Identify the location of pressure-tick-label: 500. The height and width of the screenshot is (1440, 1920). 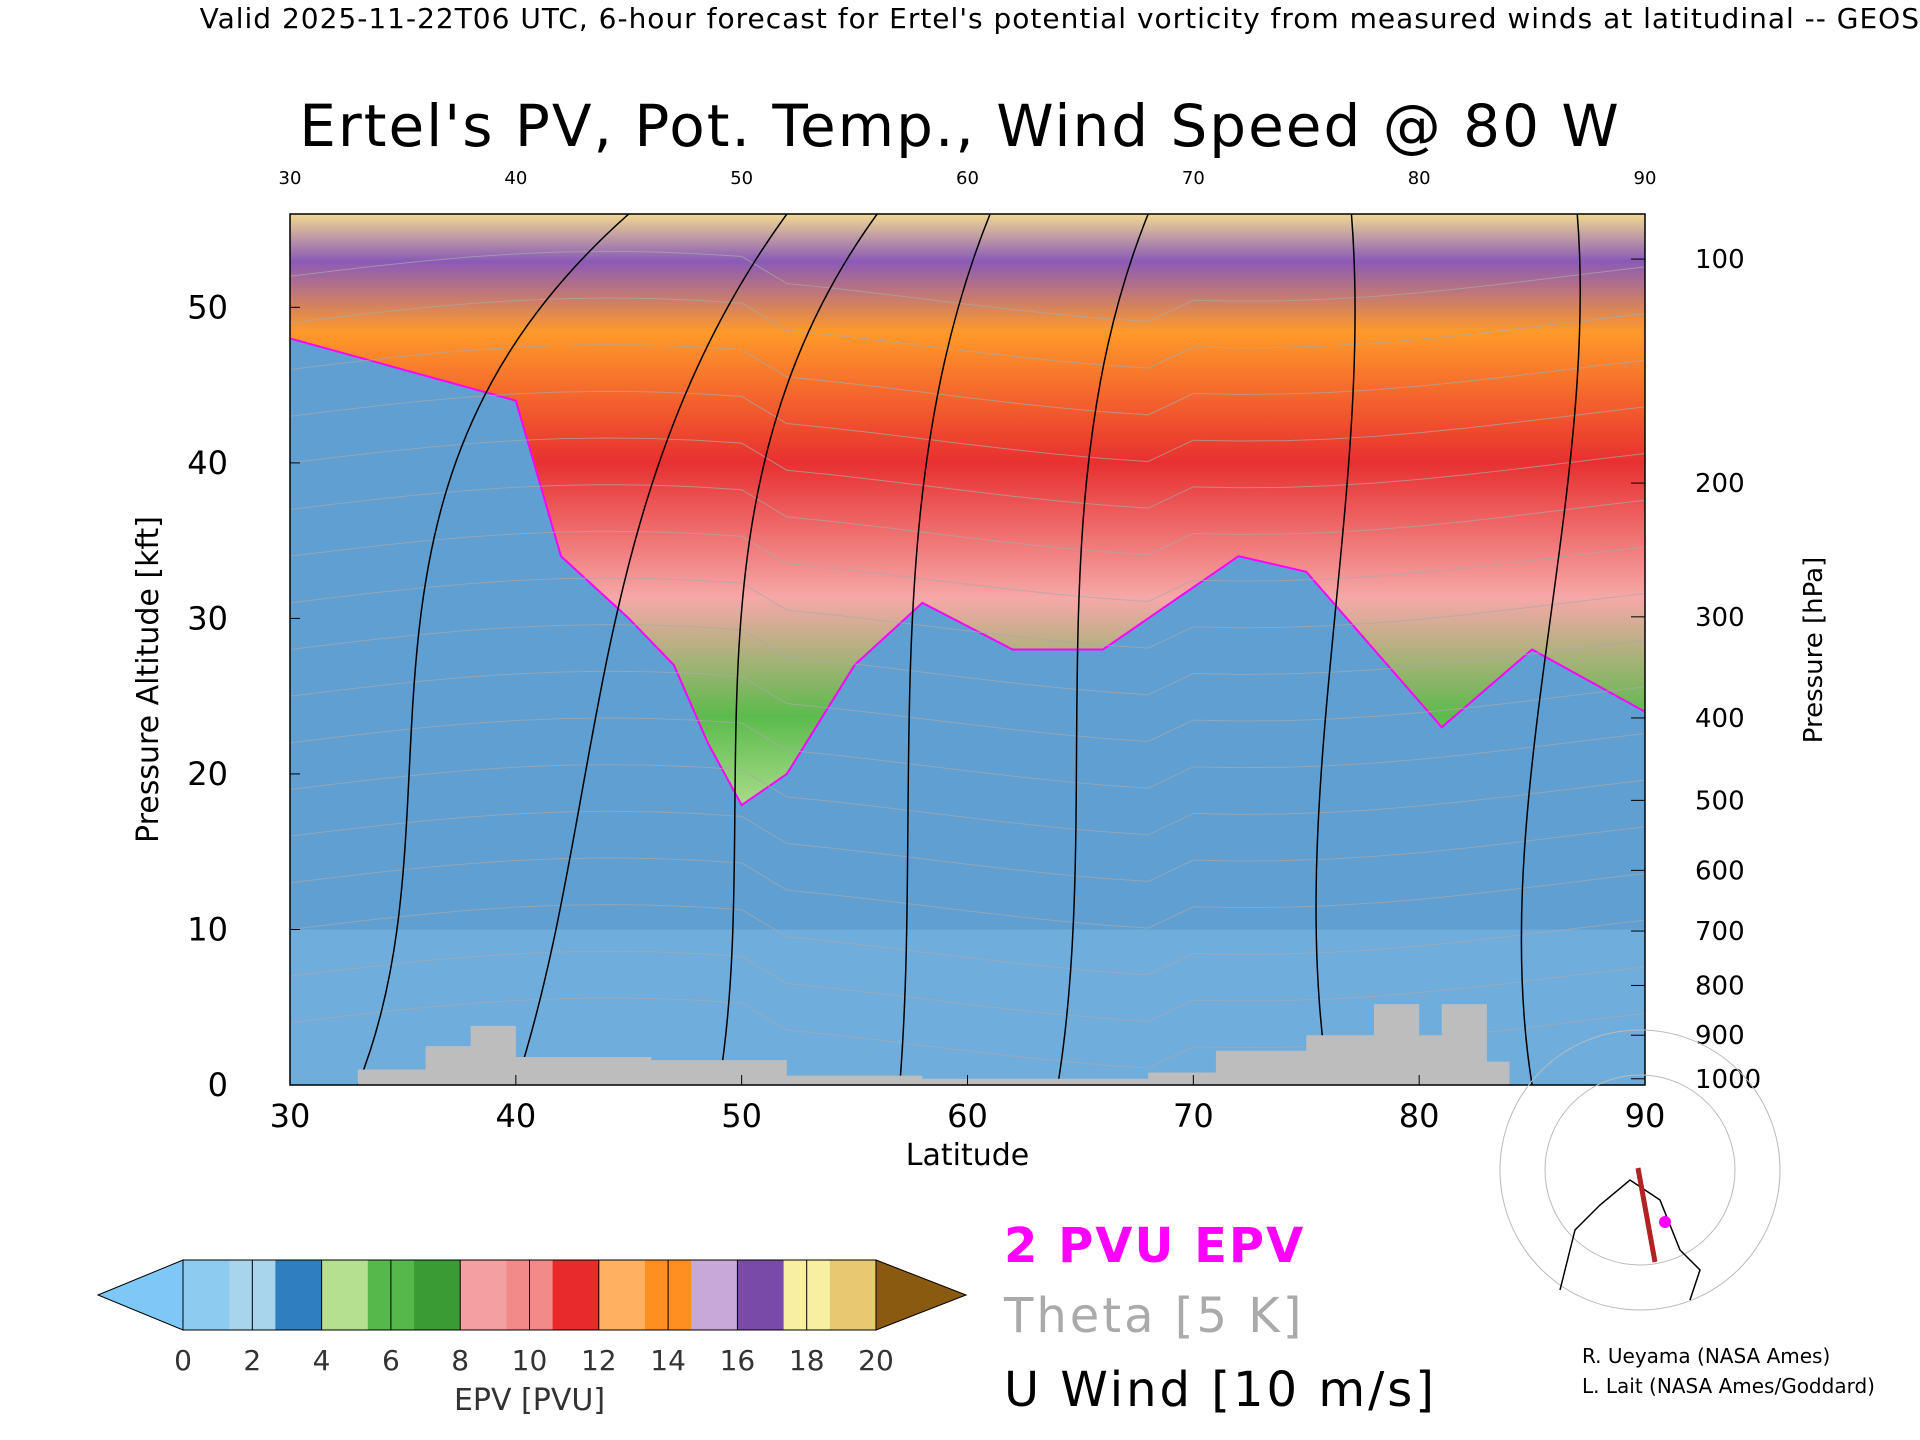
(1720, 801).